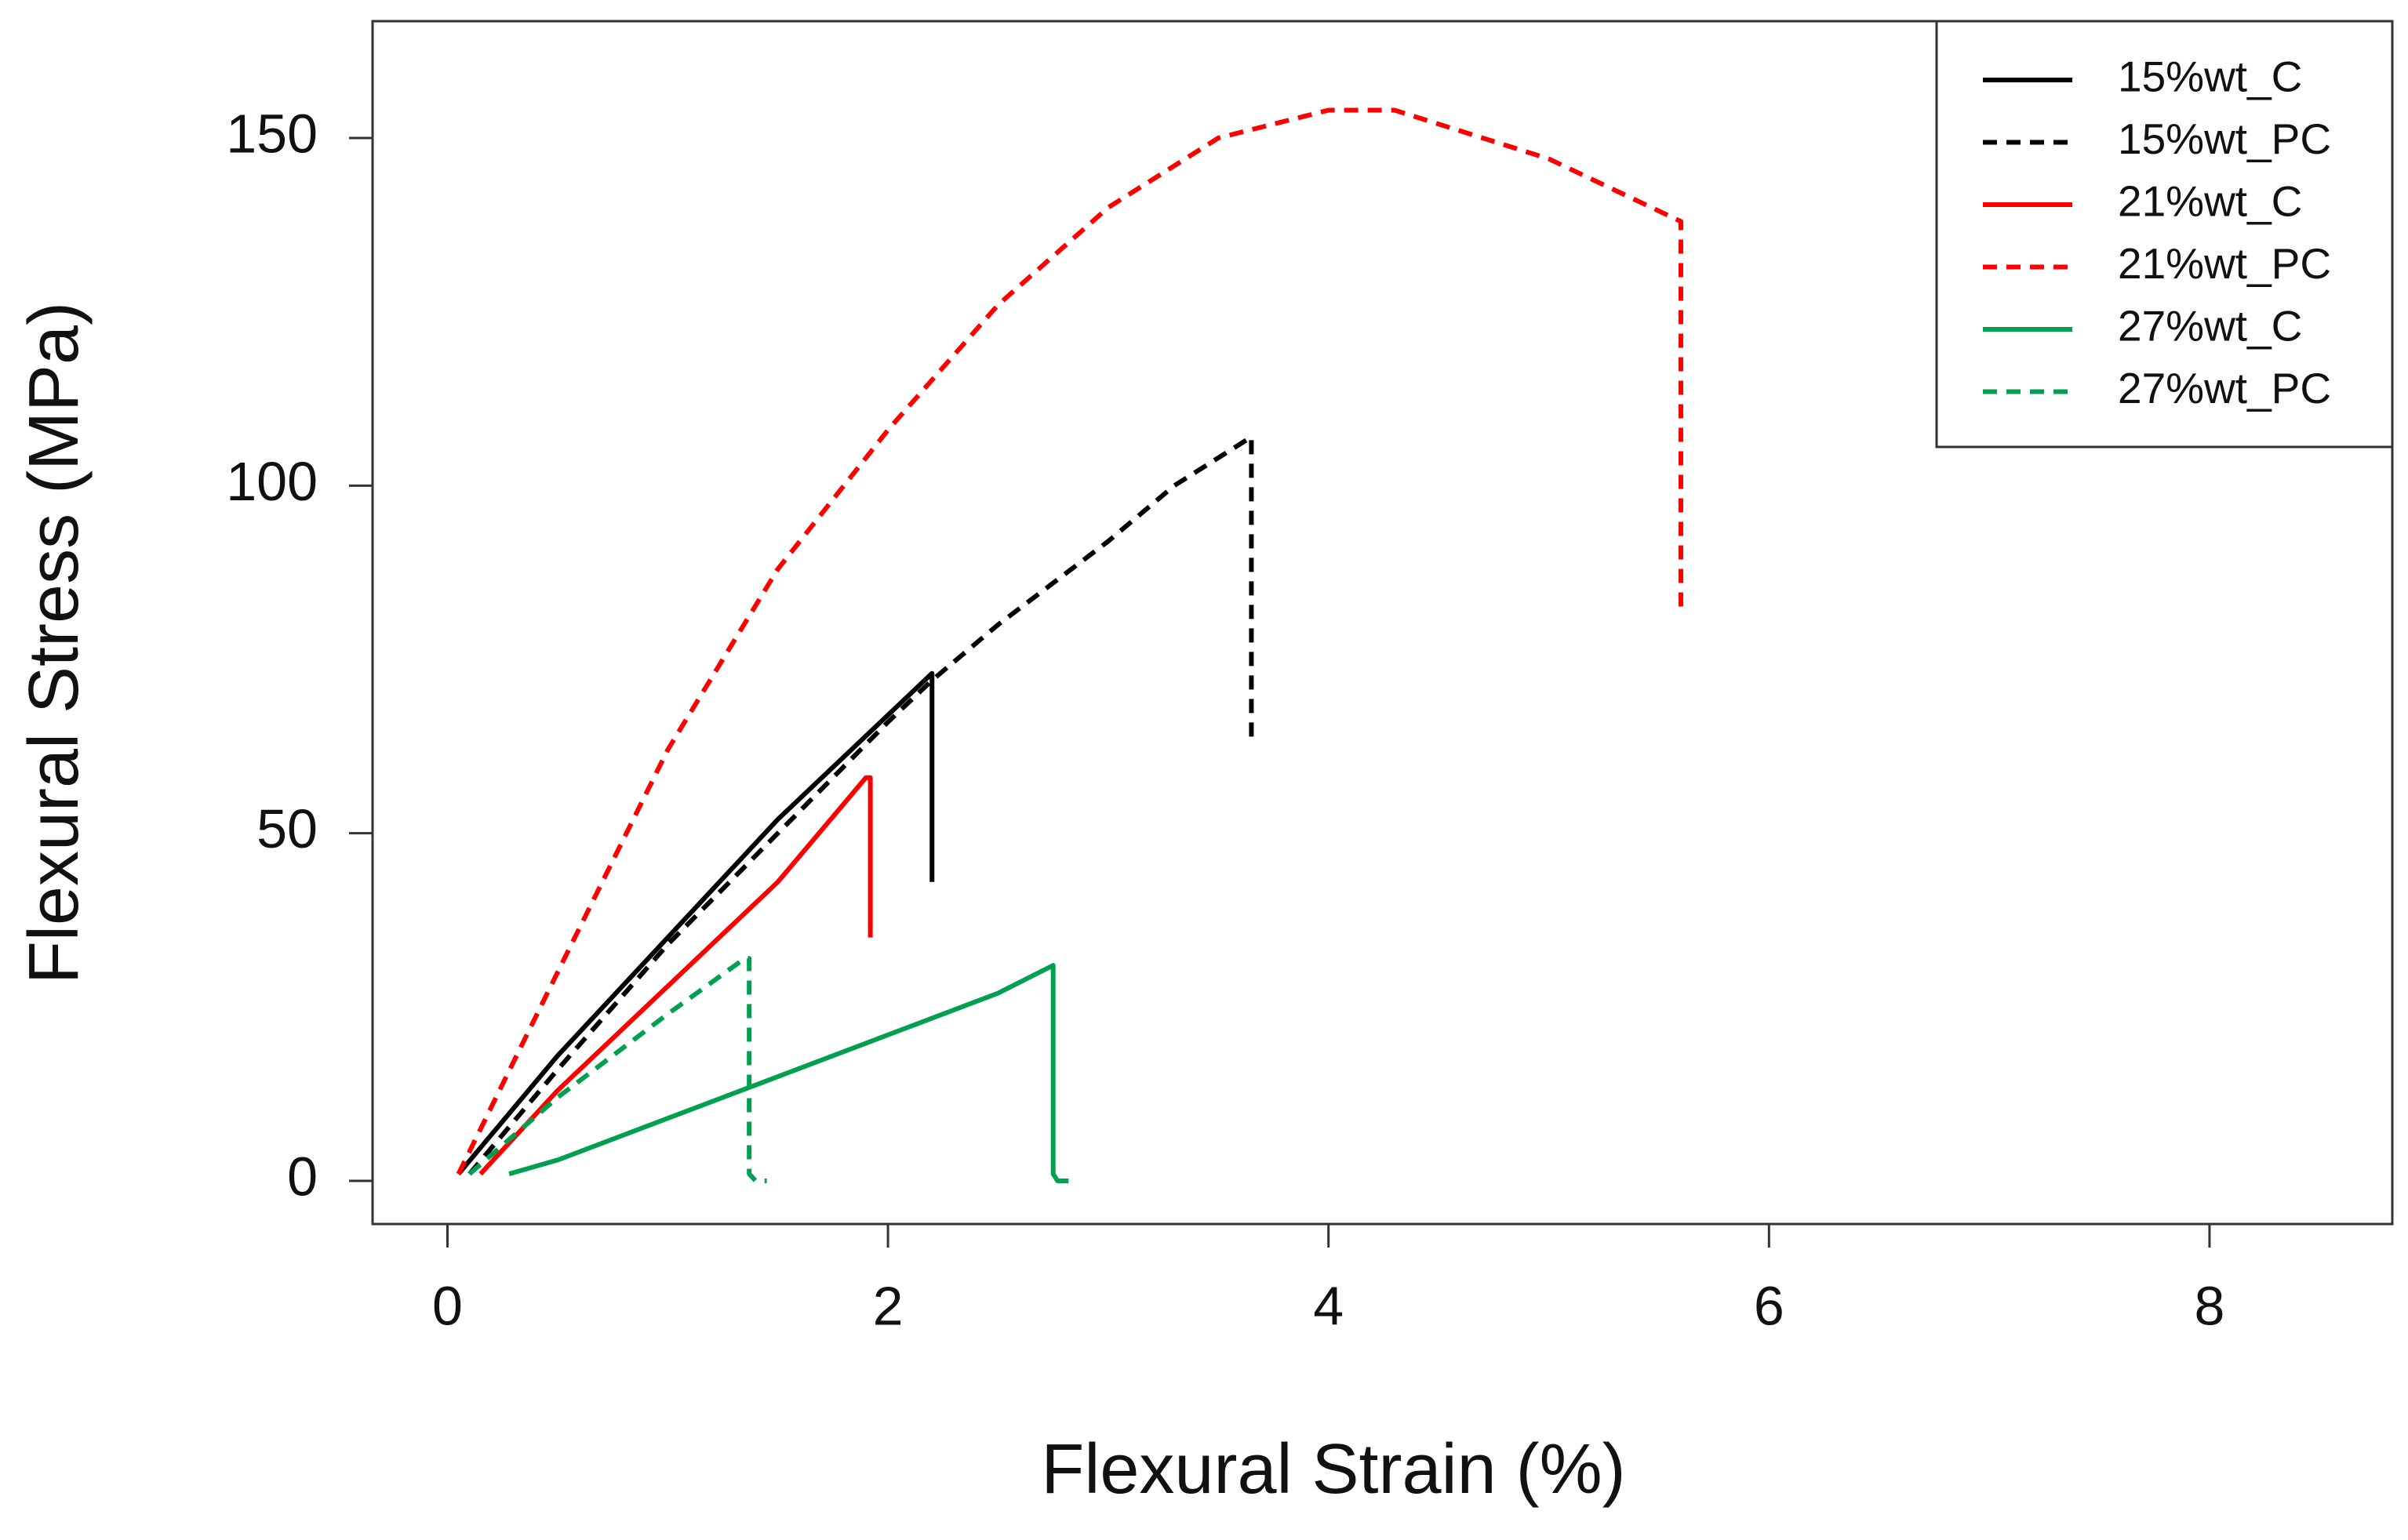  What do you see at coordinates (2210, 326) in the screenshot?
I see `legend-label: 27%wt_C` at bounding box center [2210, 326].